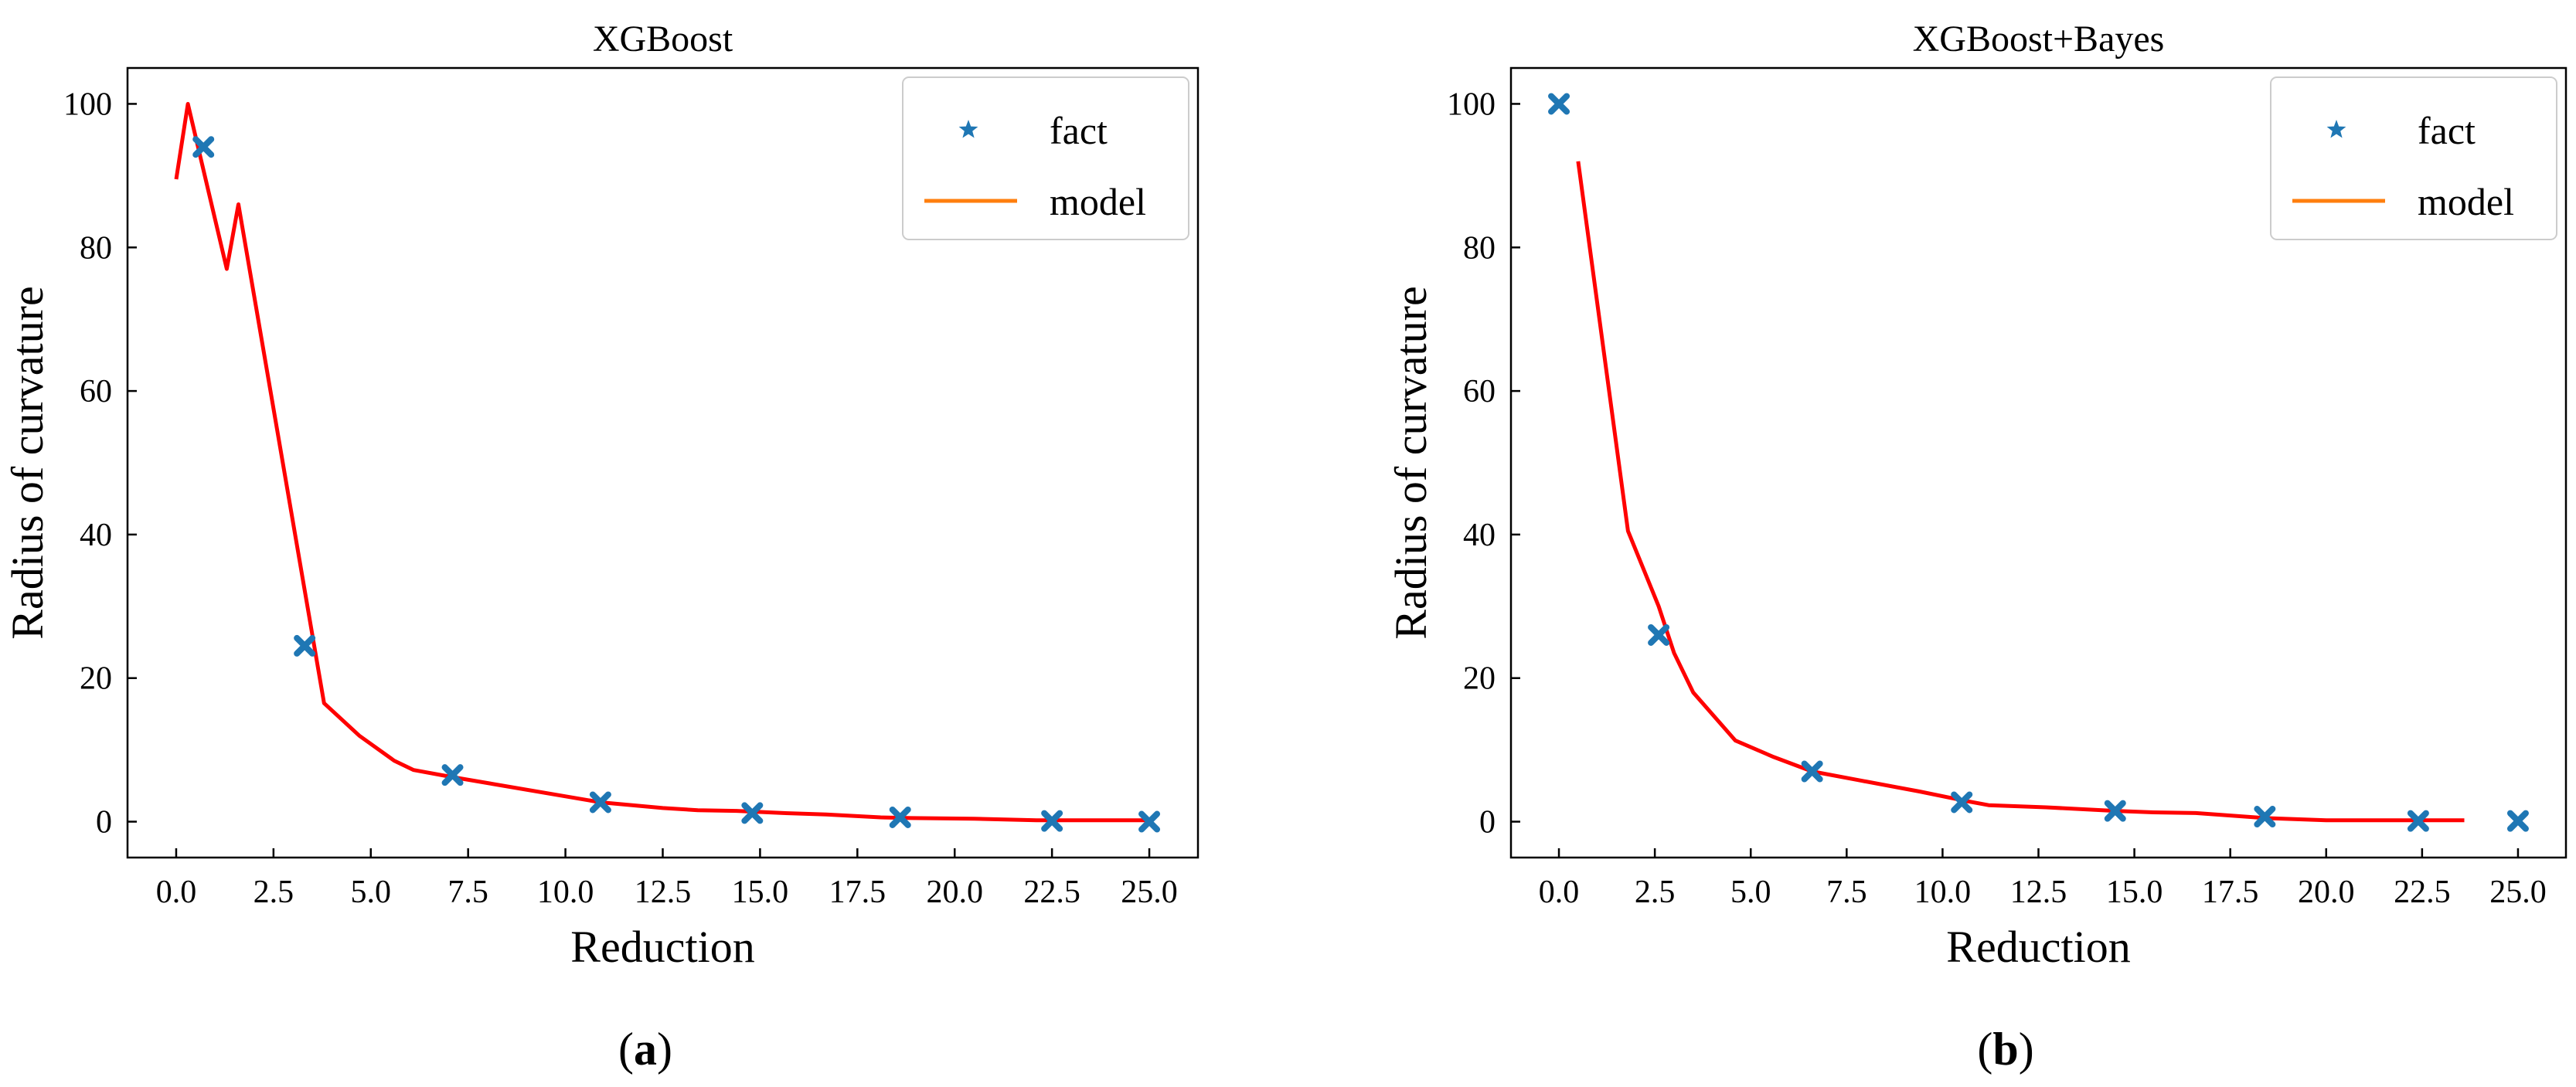  I want to click on caption-letter: b, so click(2005, 1049).